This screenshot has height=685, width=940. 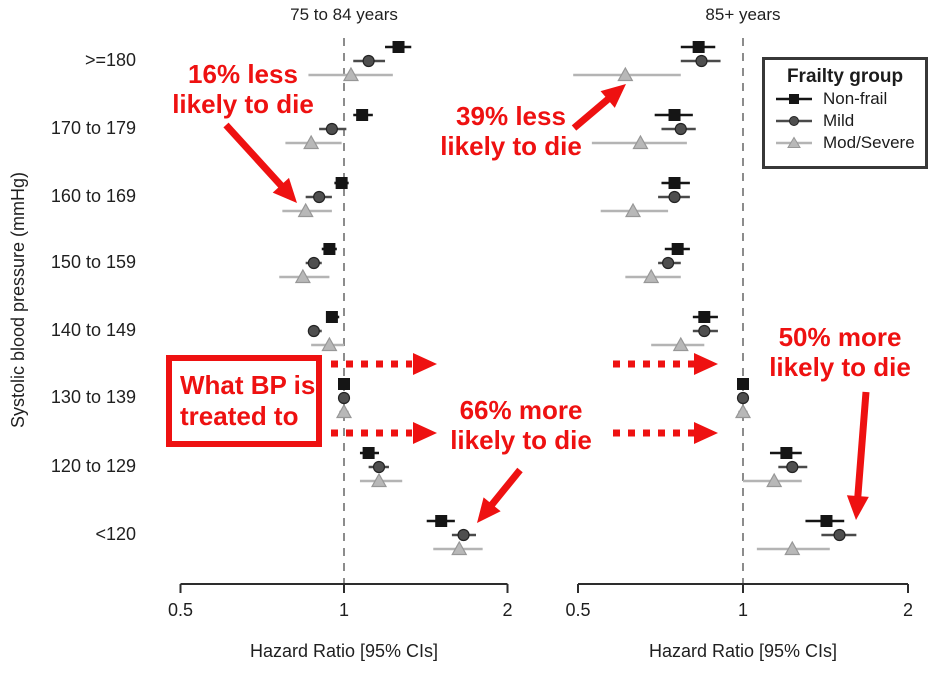 I want to click on annotation-line: treated to, so click(x=239, y=416).